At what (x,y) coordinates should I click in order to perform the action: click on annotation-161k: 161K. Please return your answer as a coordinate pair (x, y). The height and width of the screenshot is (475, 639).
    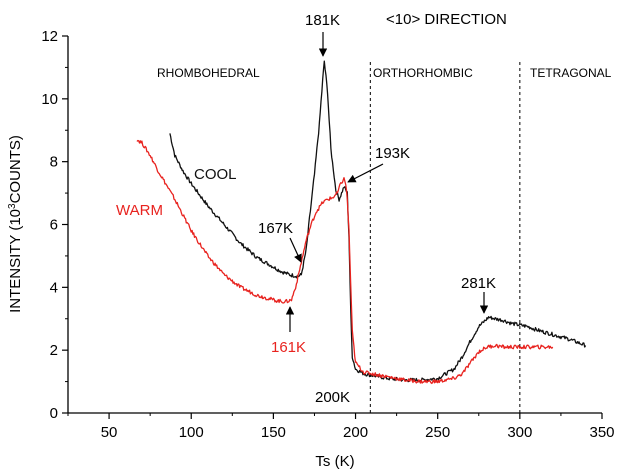
    Looking at the image, I should click on (288, 347).